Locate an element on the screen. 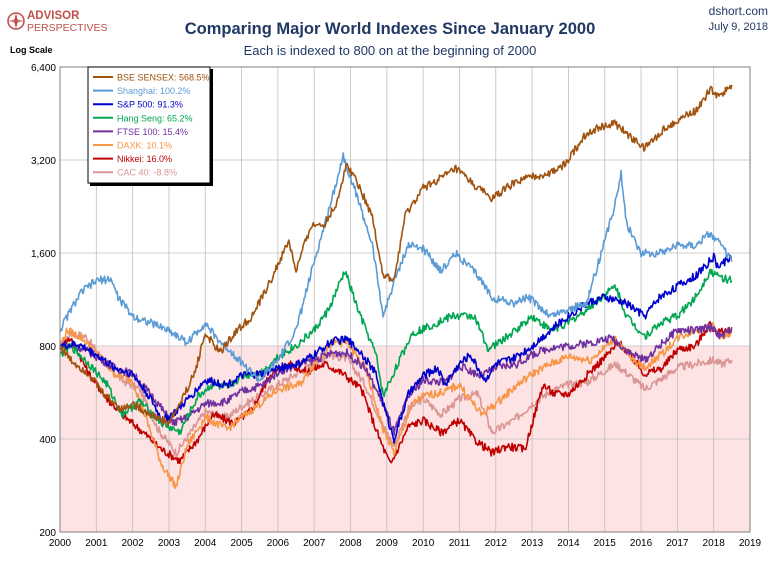 This screenshot has width=778, height=567. x-tick-label: 2012 is located at coordinates (496, 543).